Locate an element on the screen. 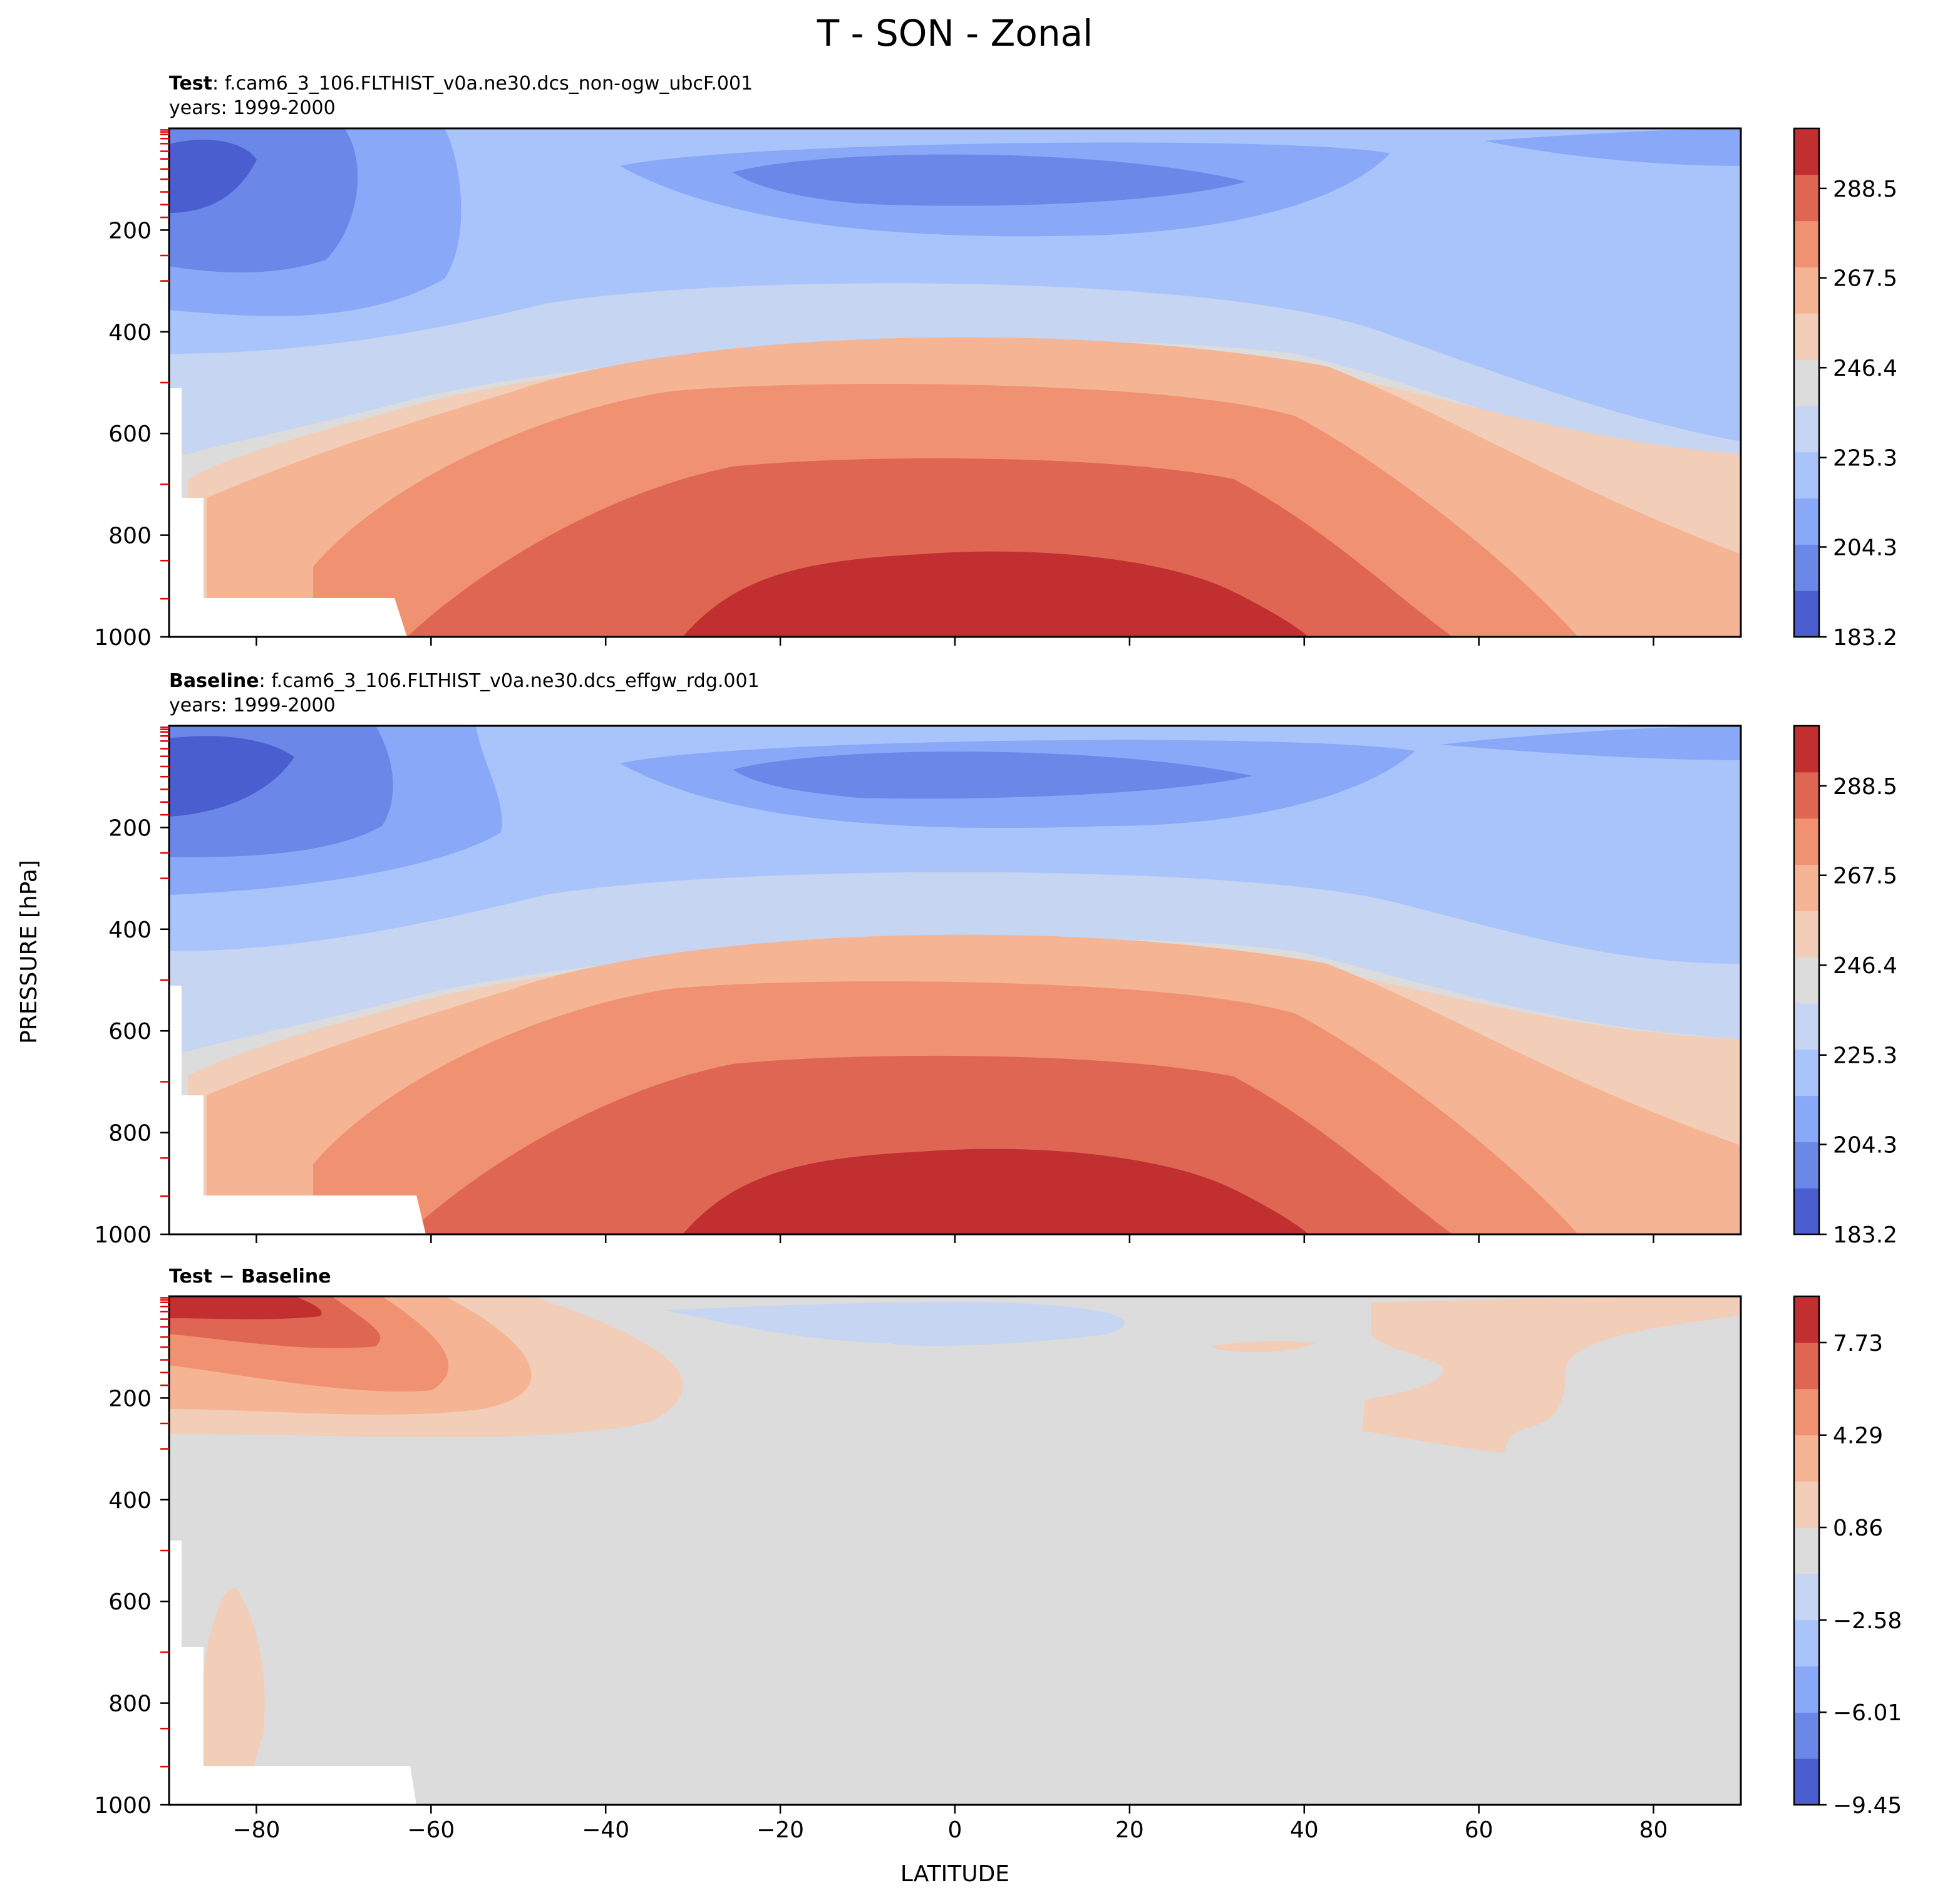 The image size is (1960, 1900). panel-test-colorbar: 288.5 267.5 246.4 225.3 204.3 183.2 is located at coordinates (1845, 389).